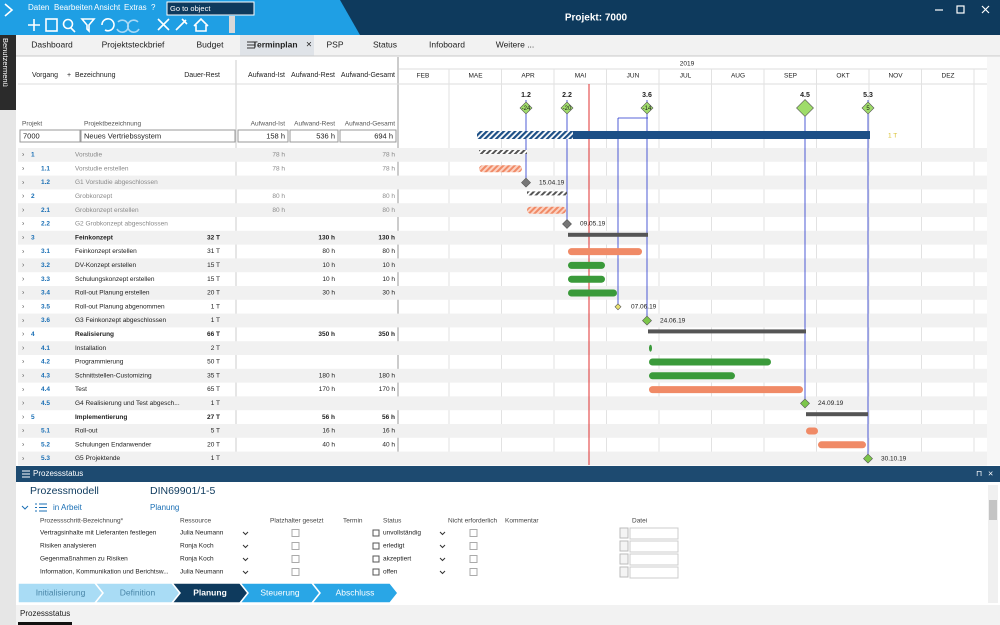 This screenshot has height=625, width=1000. Describe the element at coordinates (33, 334) in the screenshot. I see `task-id: 4` at that location.